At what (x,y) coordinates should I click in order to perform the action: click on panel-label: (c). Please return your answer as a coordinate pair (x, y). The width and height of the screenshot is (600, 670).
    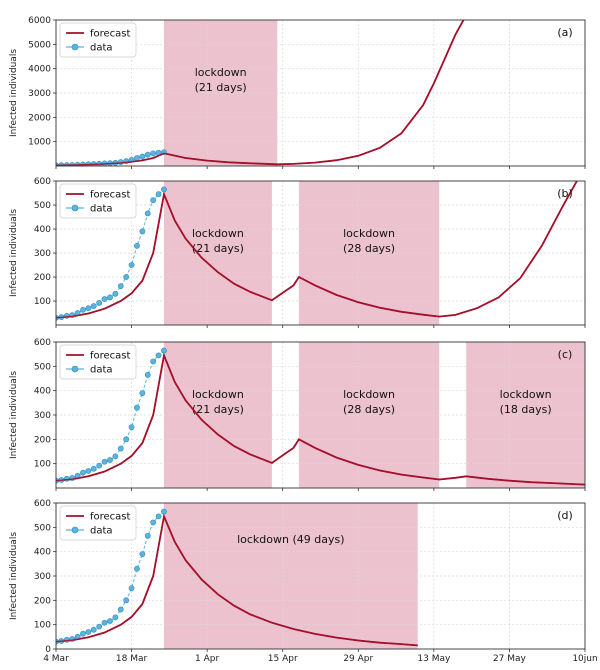
    Looking at the image, I should click on (565, 354).